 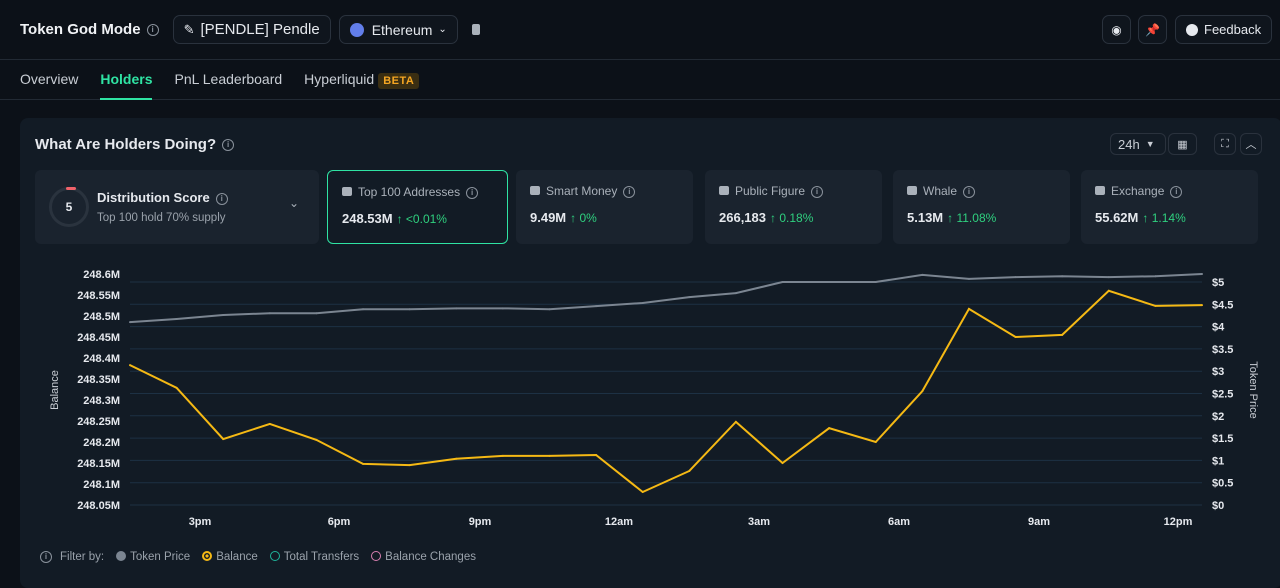 What do you see at coordinates (475, 29) in the screenshot?
I see `copy-icon` at bounding box center [475, 29].